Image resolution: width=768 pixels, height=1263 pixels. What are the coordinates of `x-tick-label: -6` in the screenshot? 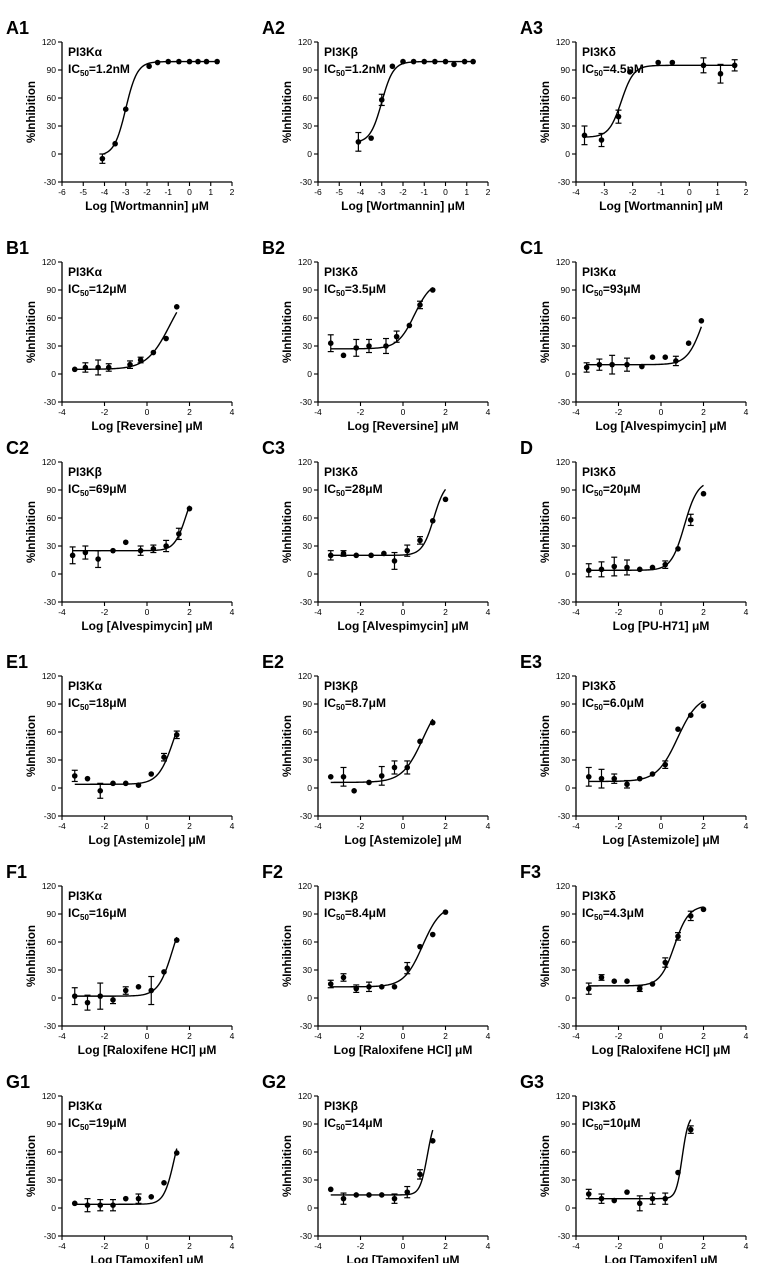 It's located at (318, 192).